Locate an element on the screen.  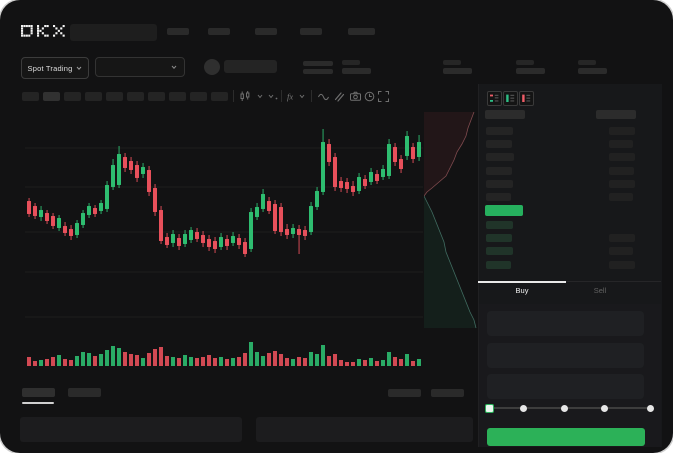
chart-compare-icon is located at coordinates (273, 96).